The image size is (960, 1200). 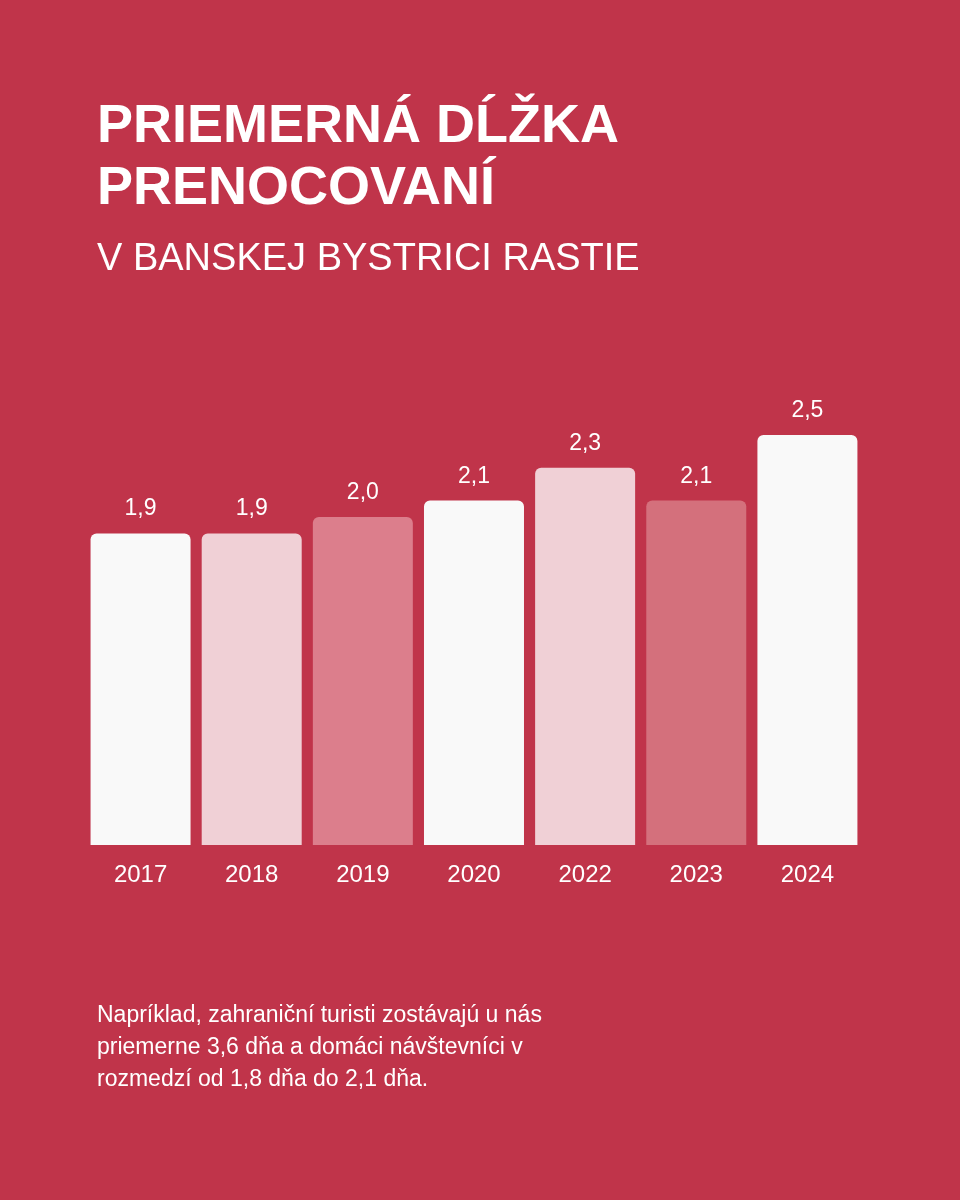 What do you see at coordinates (585, 441) in the screenshot?
I see `data-label: 2,3` at bounding box center [585, 441].